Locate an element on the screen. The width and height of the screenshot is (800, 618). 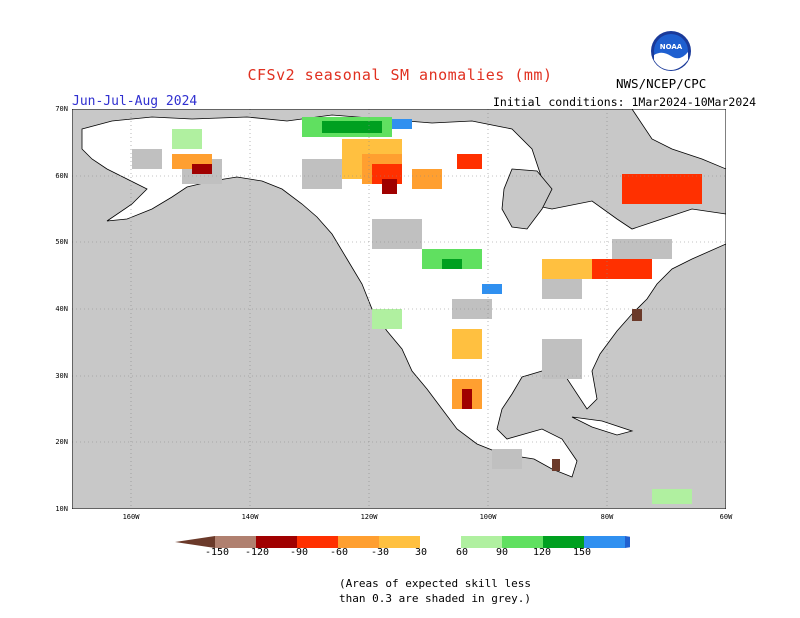
noaa-logo-icon: NOAA is located at coordinates (671, 51).